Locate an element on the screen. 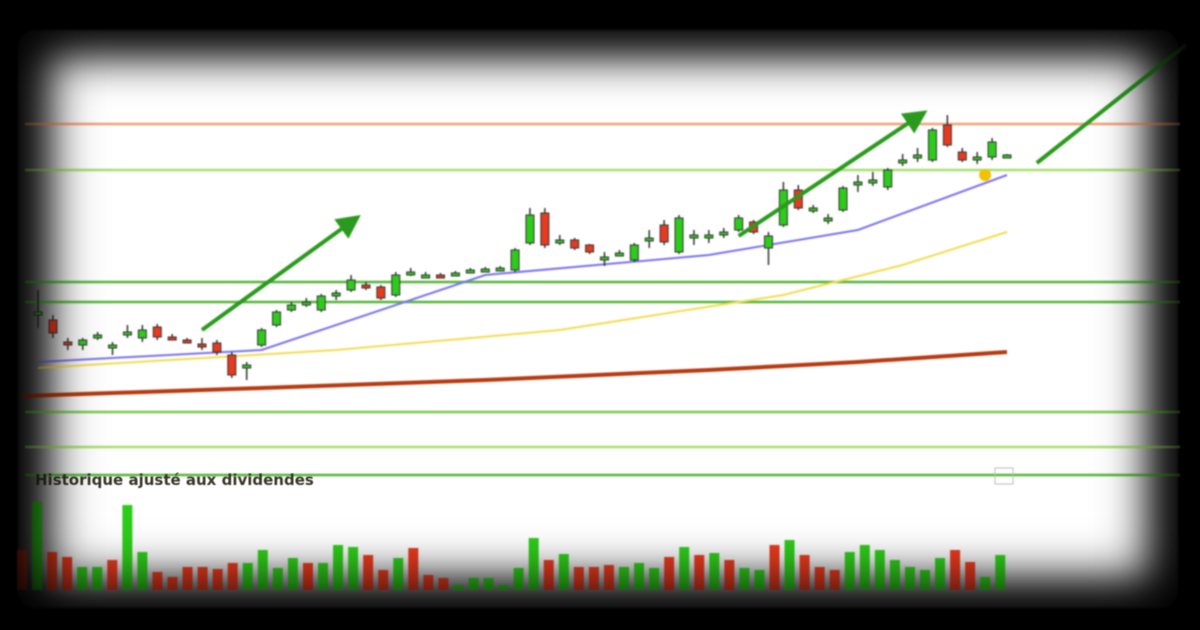 Image resolution: width=1200 pixels, height=630 pixels. price-marker-dot is located at coordinates (985, 175).